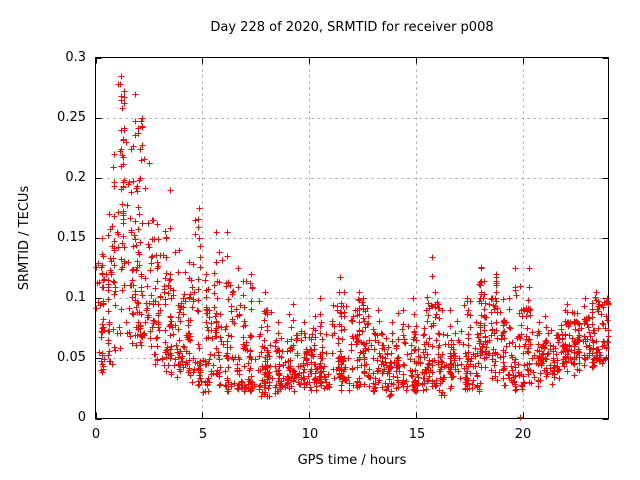  Describe the element at coordinates (71, 357) in the screenshot. I see `y-tick-label-005: 0.05` at that location.